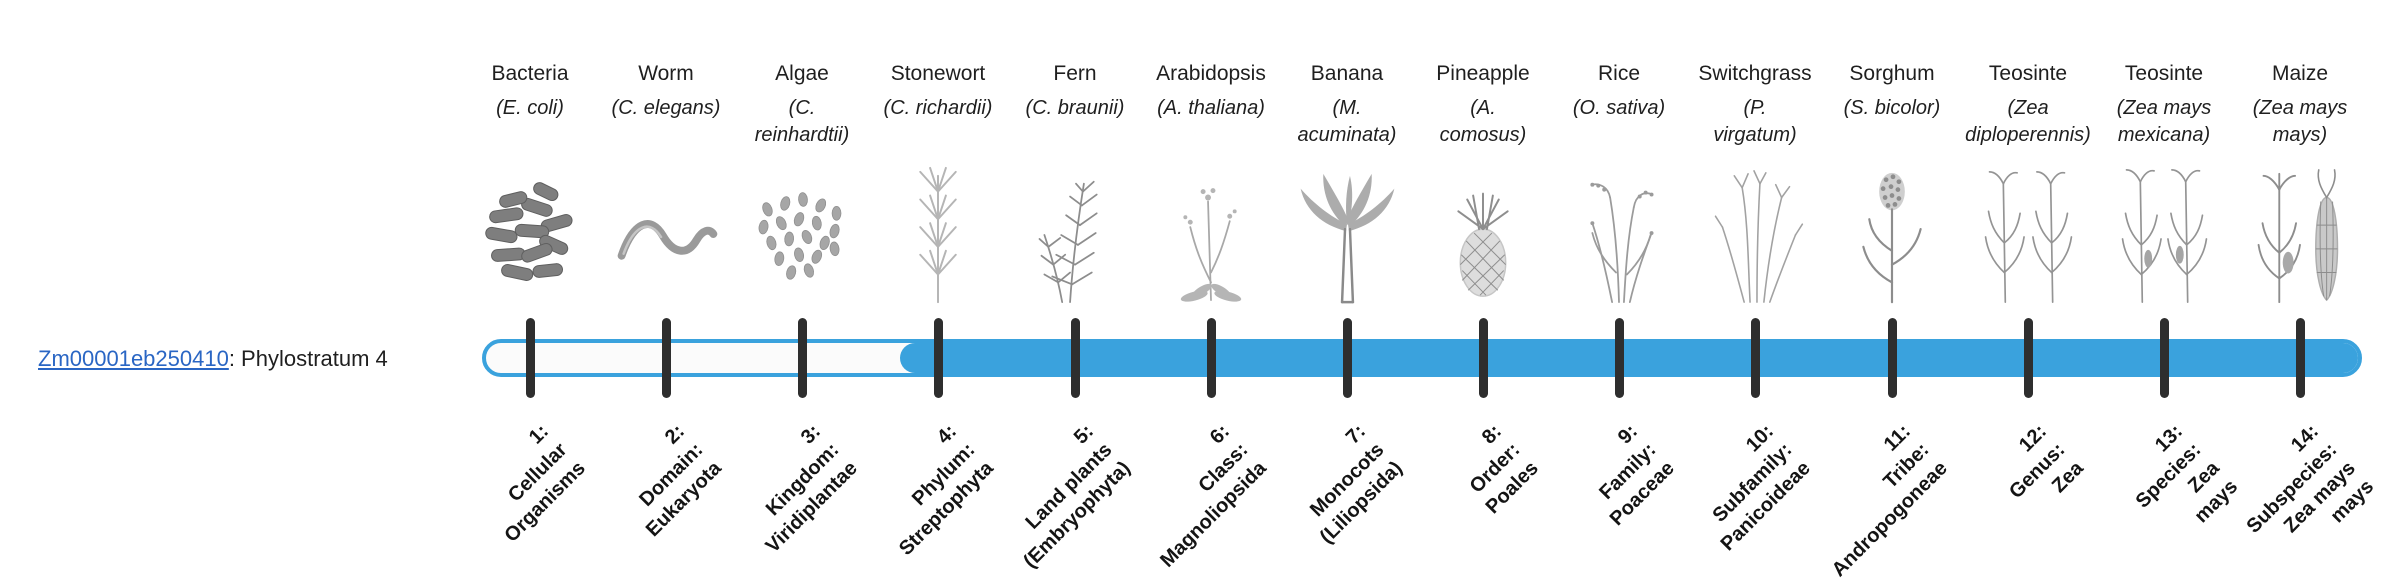 The width and height of the screenshot is (2400, 580). I want to click on organism-scientific-name: (C. reinhardtii), so click(802, 121).